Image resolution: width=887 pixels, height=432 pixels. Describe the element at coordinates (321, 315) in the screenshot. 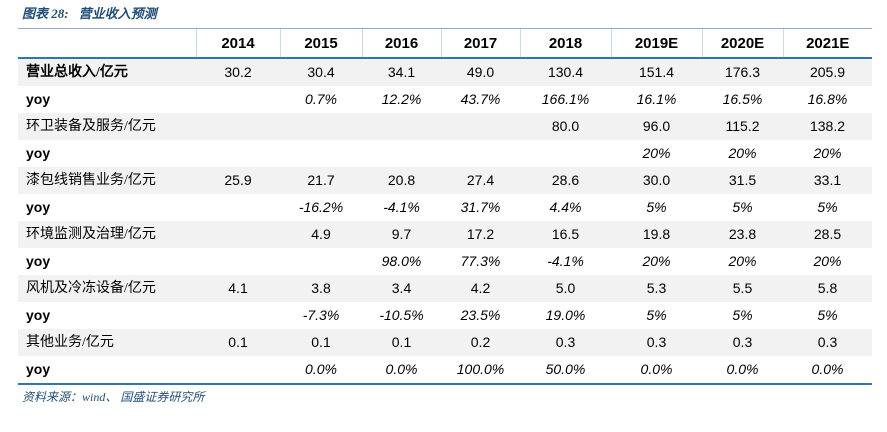

I see `table-cell: -7.3%` at that location.